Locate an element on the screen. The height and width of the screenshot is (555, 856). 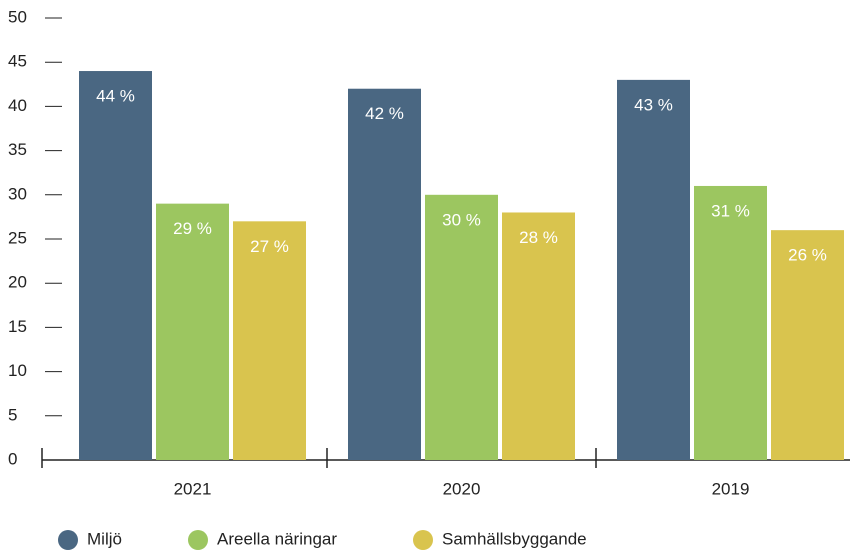
x-tick-label: 2020 is located at coordinates (462, 488).